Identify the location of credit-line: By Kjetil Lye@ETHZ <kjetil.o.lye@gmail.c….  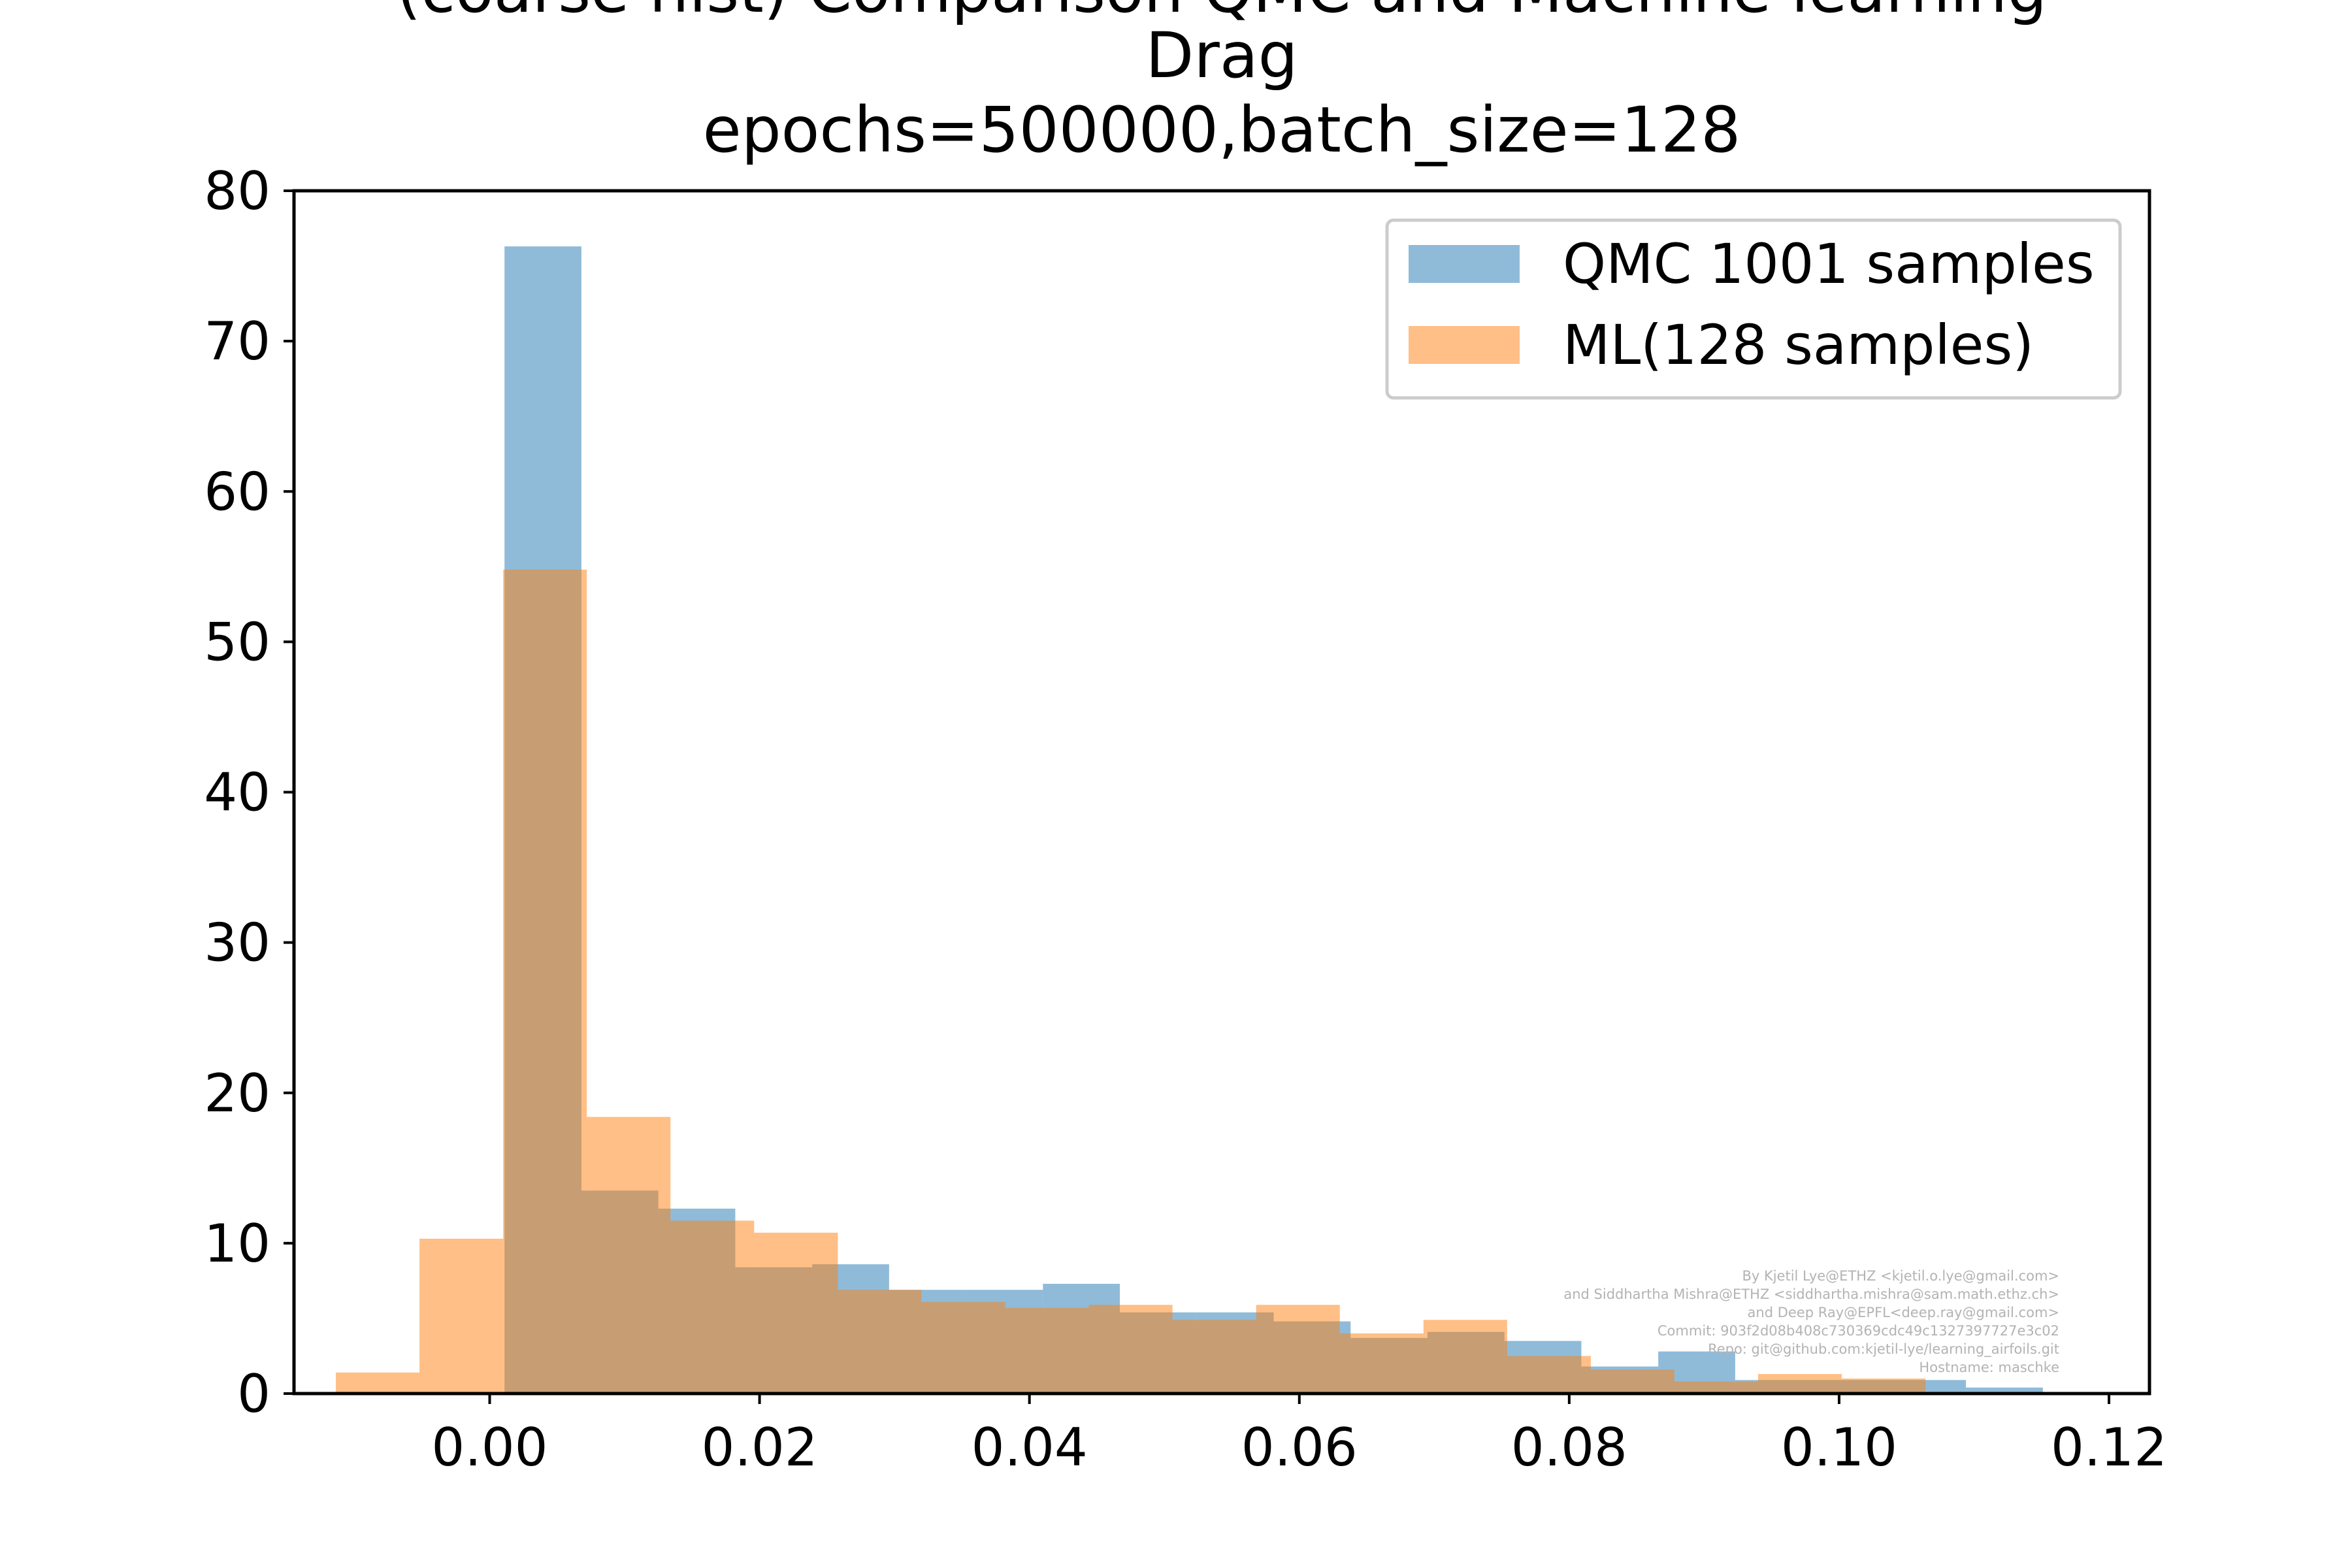
(1900, 1276).